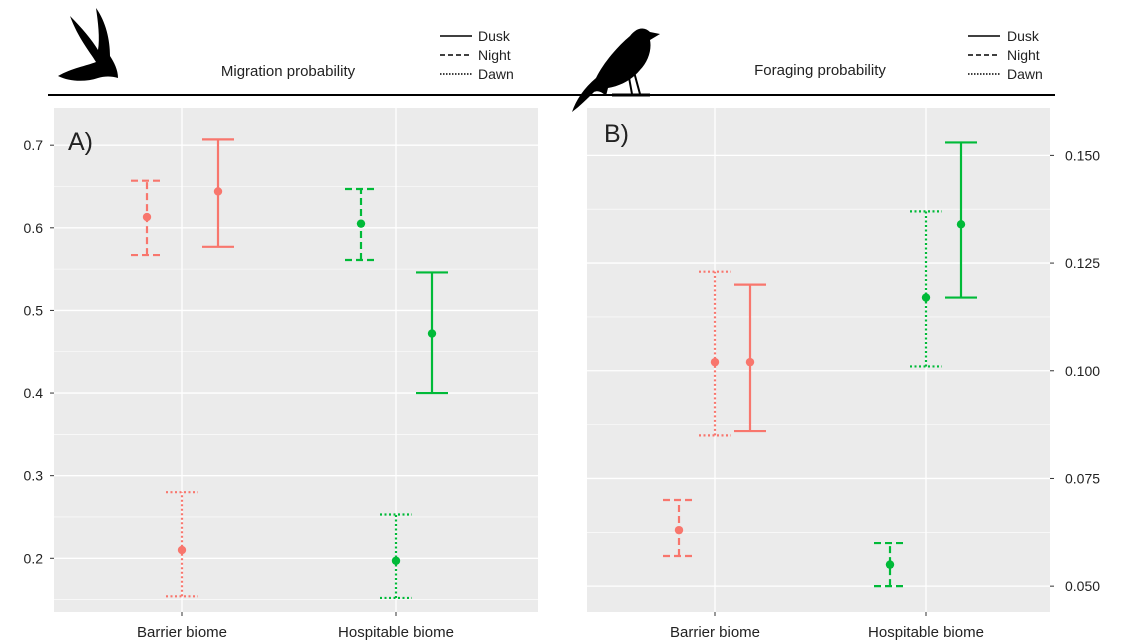 This screenshot has width=1122, height=643. Describe the element at coordinates (88, 44) in the screenshot. I see `bird-flying-icon` at that location.